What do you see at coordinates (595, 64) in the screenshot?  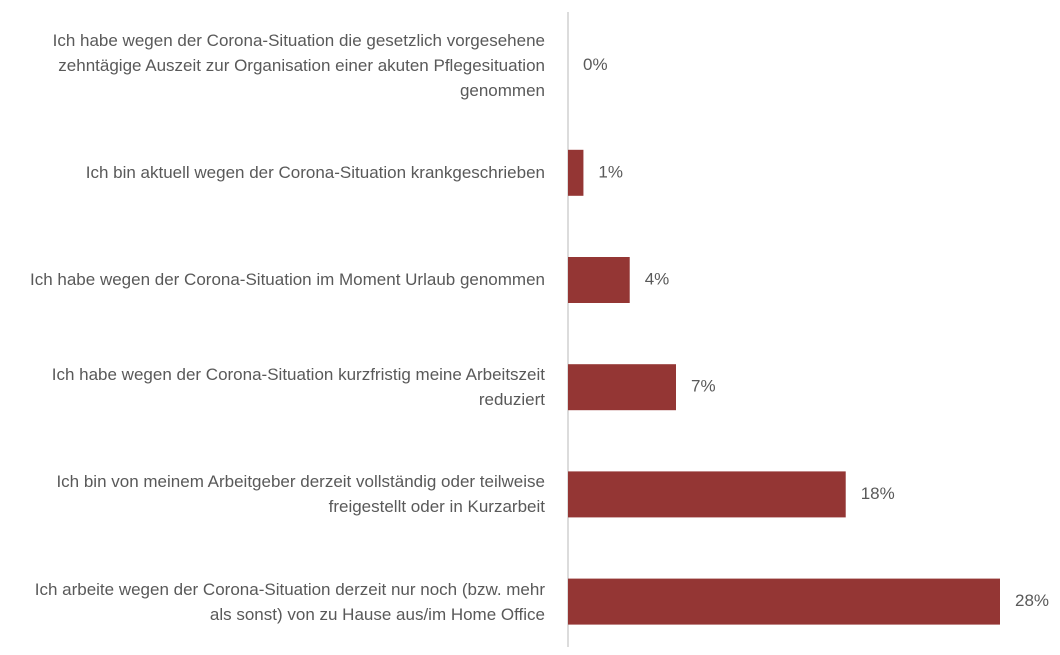 I see `value-label: 0%` at bounding box center [595, 64].